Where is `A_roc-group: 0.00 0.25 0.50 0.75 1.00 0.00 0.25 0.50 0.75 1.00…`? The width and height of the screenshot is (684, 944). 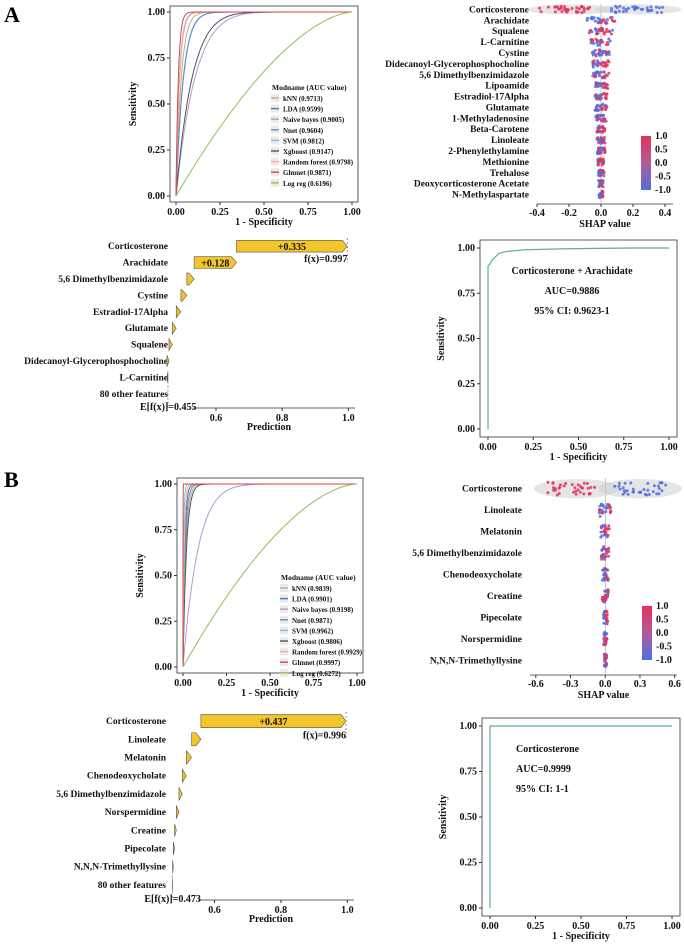 A_roc-group: 0.00 0.25 0.50 0.75 1.00 0.00 0.25 0.50 0.75 1.00… is located at coordinates (244, 116).